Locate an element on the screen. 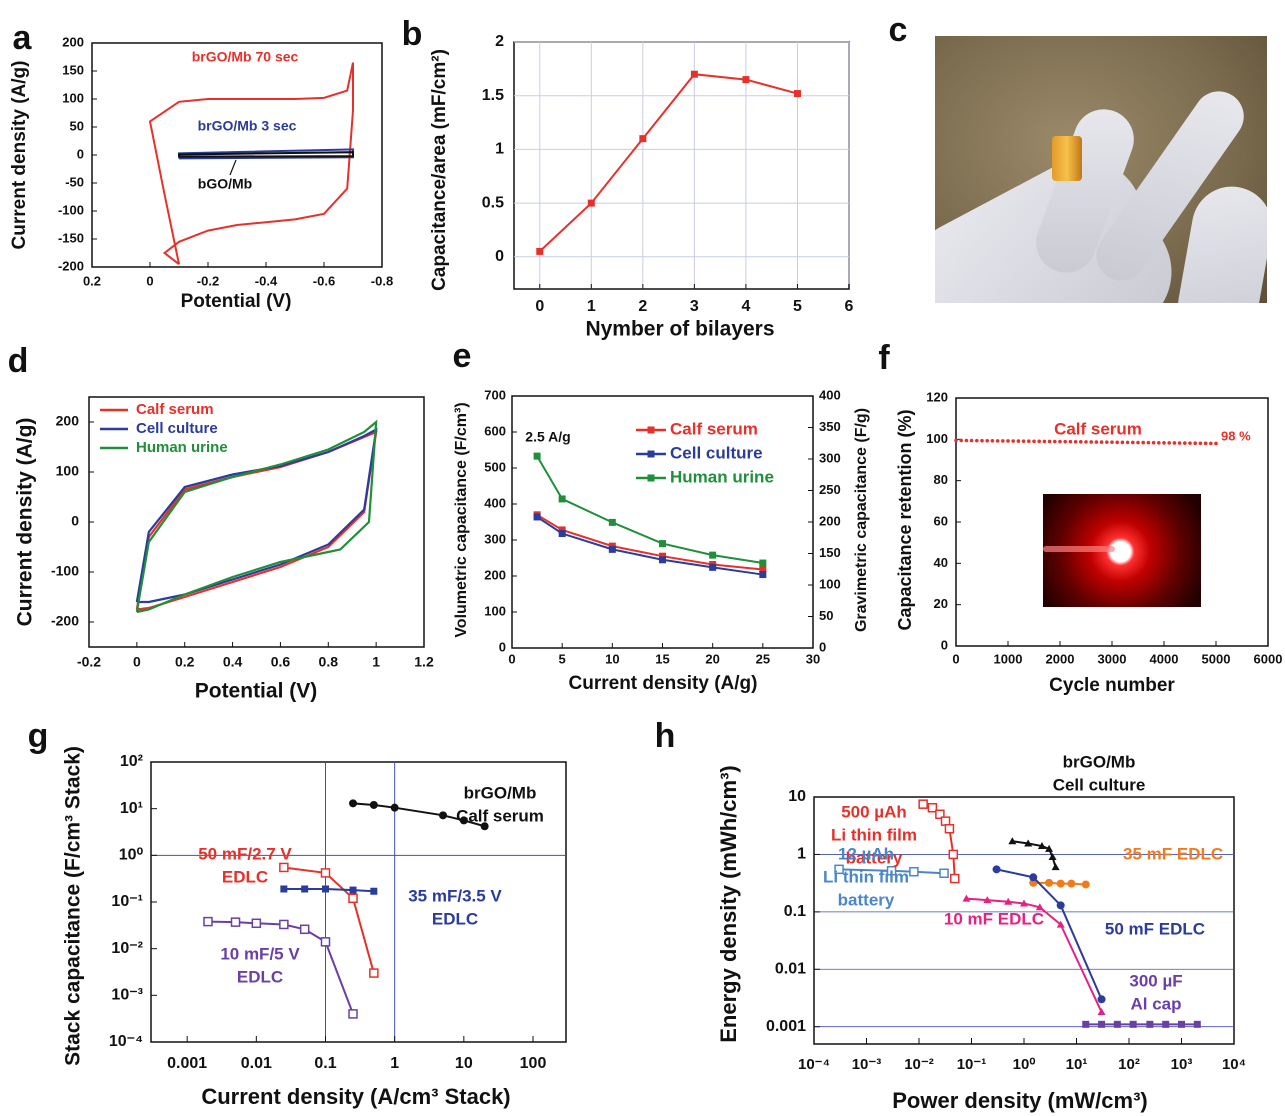 This screenshot has width=1285, height=1116. x-tick-label-h: 10⁻⁴ is located at coordinates (814, 1064).